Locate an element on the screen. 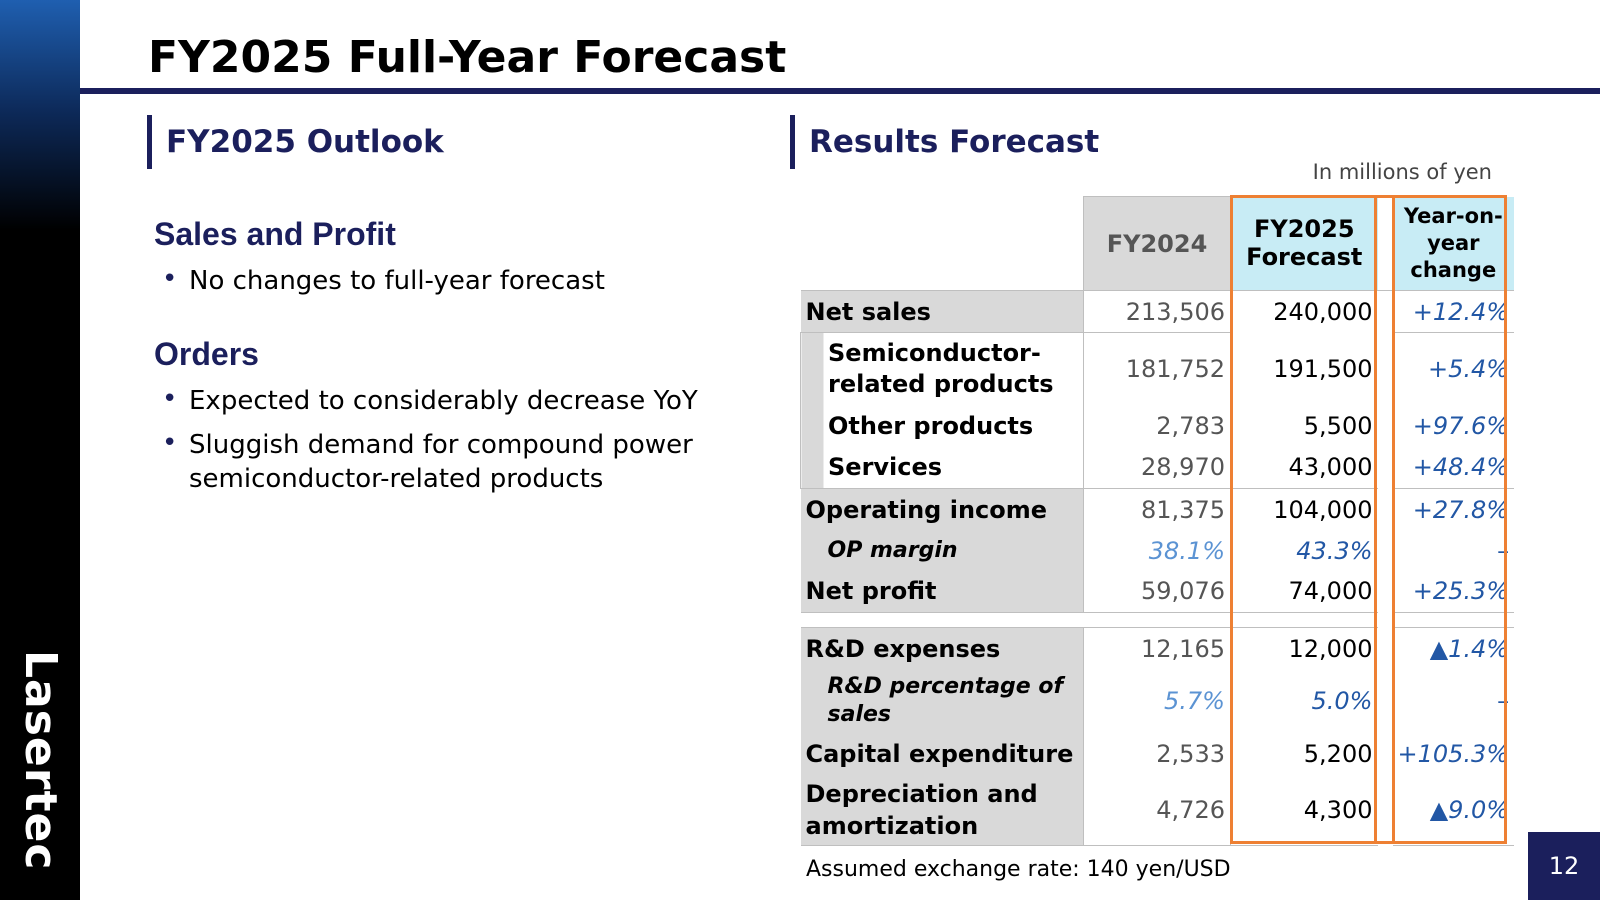  subheading-sales-profit: Sales and Profit is located at coordinates (275, 234).